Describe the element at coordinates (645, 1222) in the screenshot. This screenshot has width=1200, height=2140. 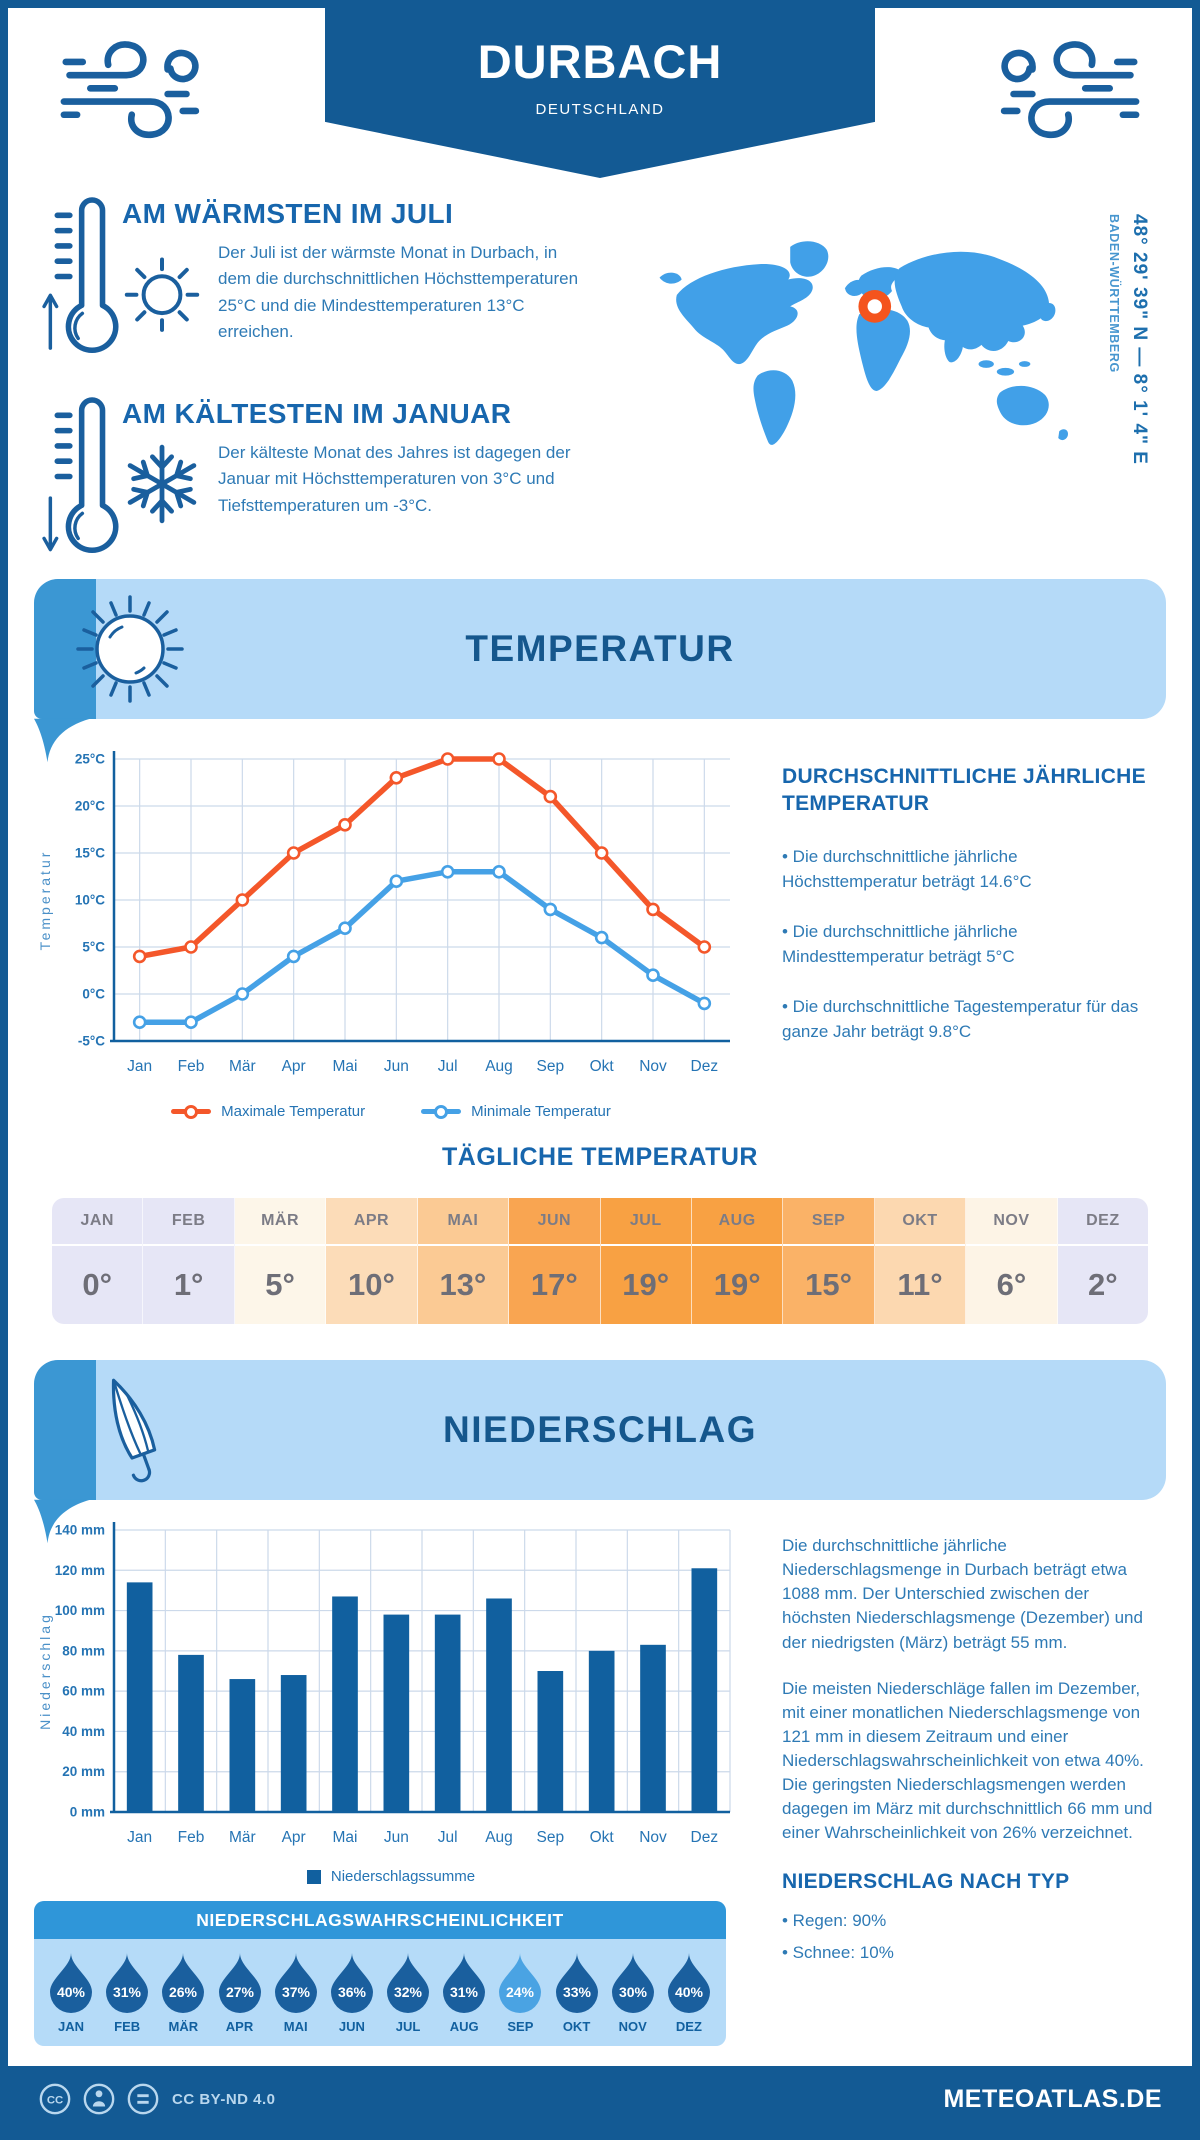
I see `daily-temp-month: JUL` at that location.